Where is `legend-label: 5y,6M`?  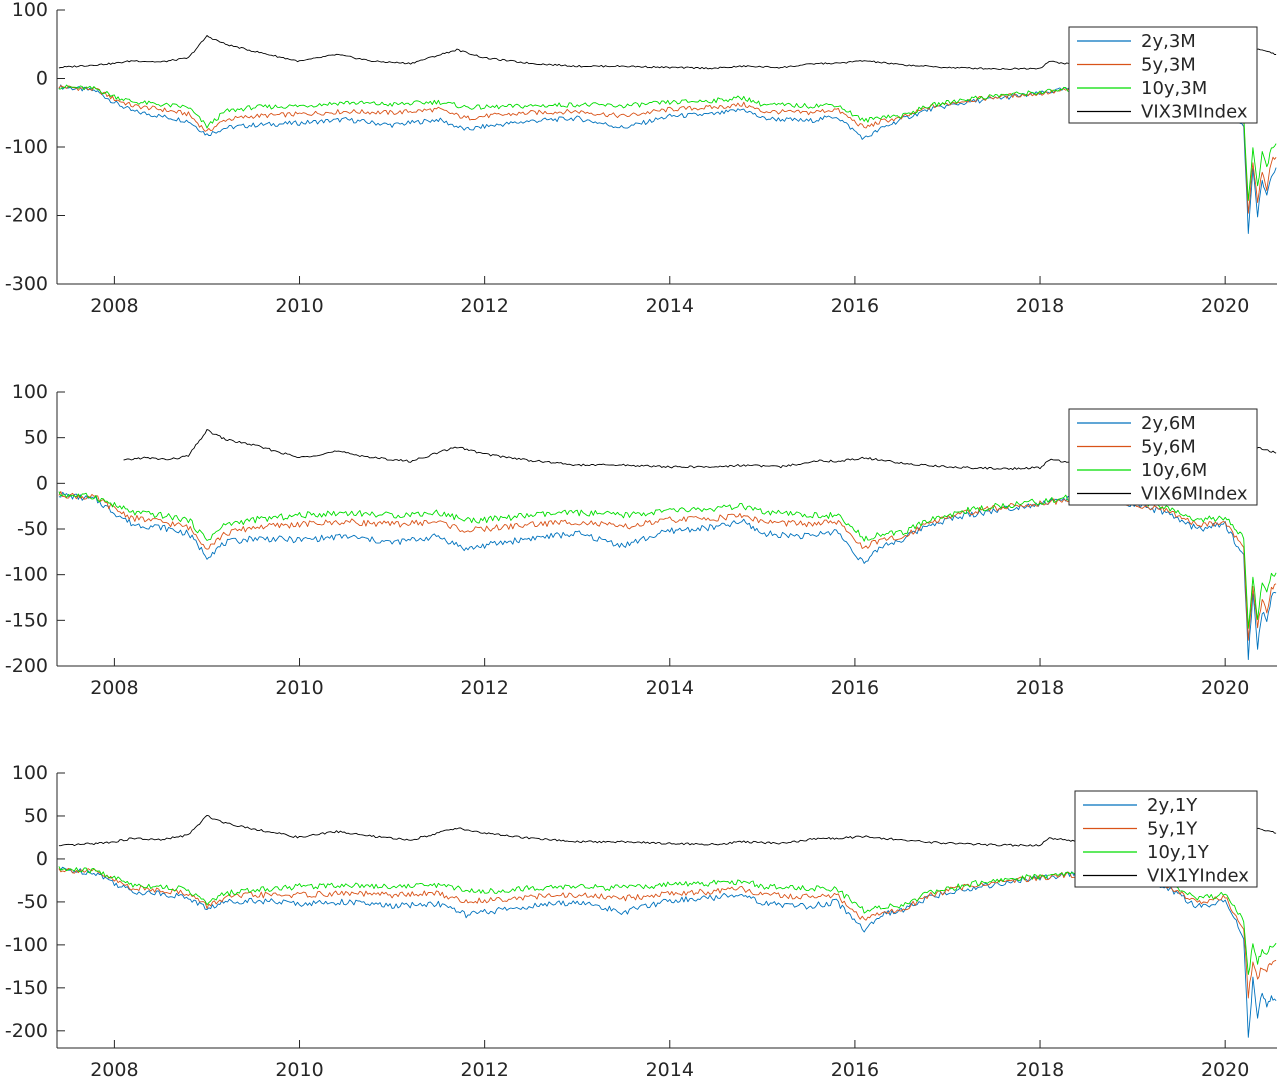
legend-label: 5y,6M is located at coordinates (1168, 447).